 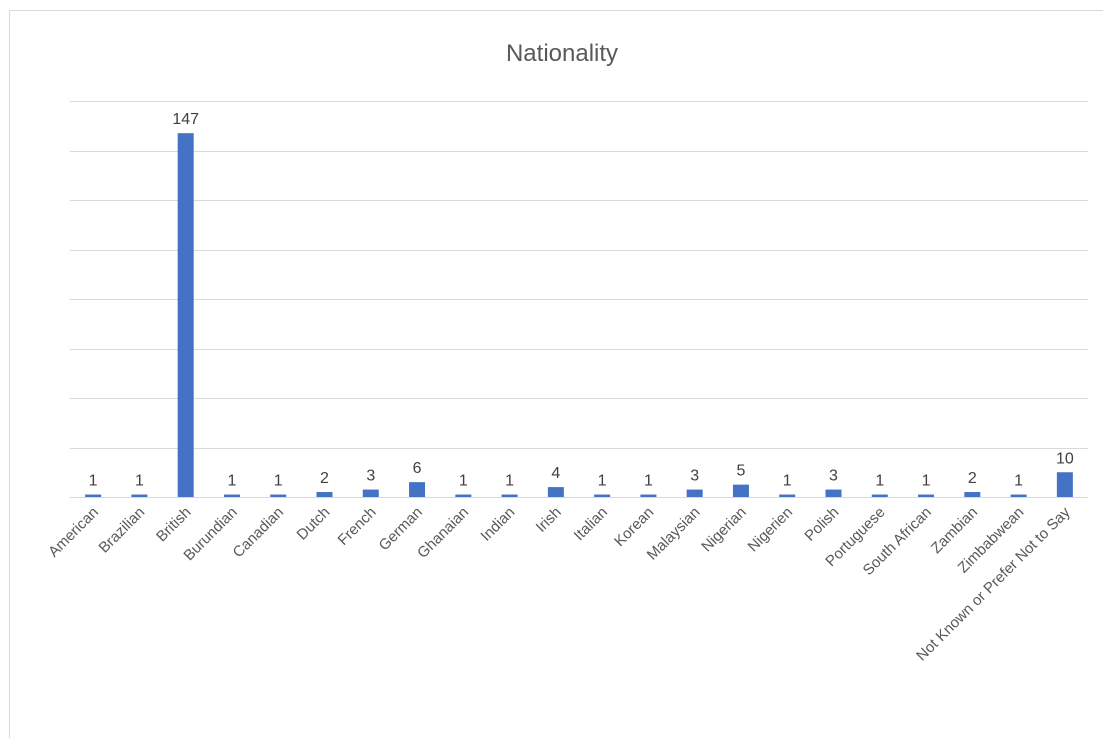 What do you see at coordinates (417, 468) in the screenshot?
I see `data-label: 6` at bounding box center [417, 468].